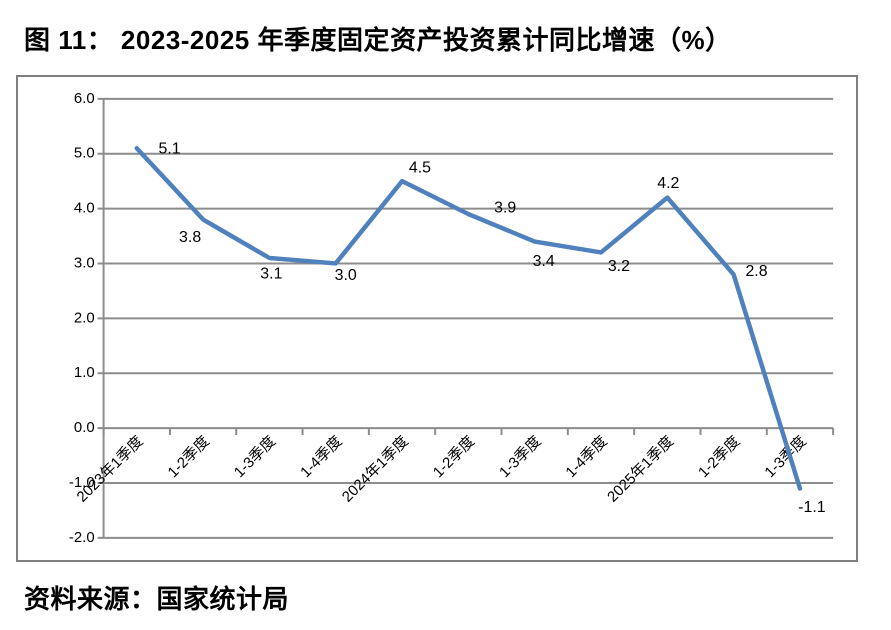 Image resolution: width=891 pixels, height=630 pixels. I want to click on data-point-label: 3.1, so click(271, 273).